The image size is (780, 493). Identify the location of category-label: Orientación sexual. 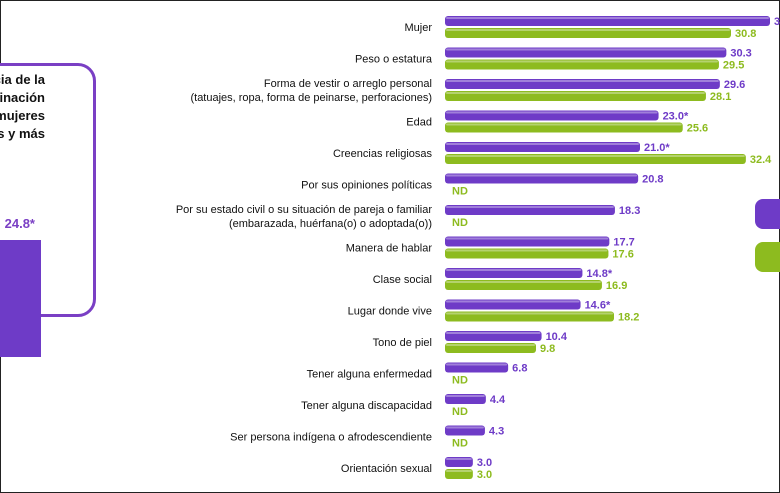
(386, 469).